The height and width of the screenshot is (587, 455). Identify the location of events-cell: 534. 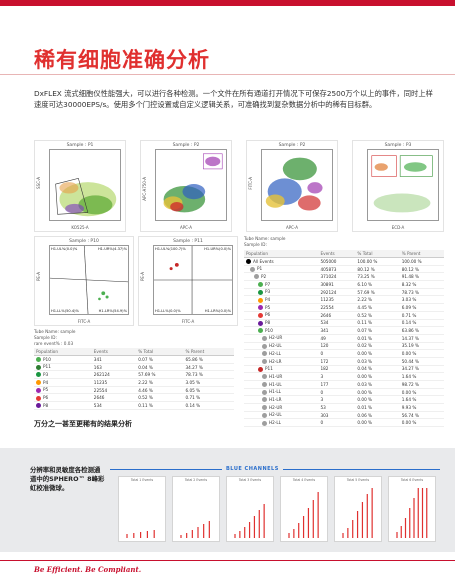
(337, 323).